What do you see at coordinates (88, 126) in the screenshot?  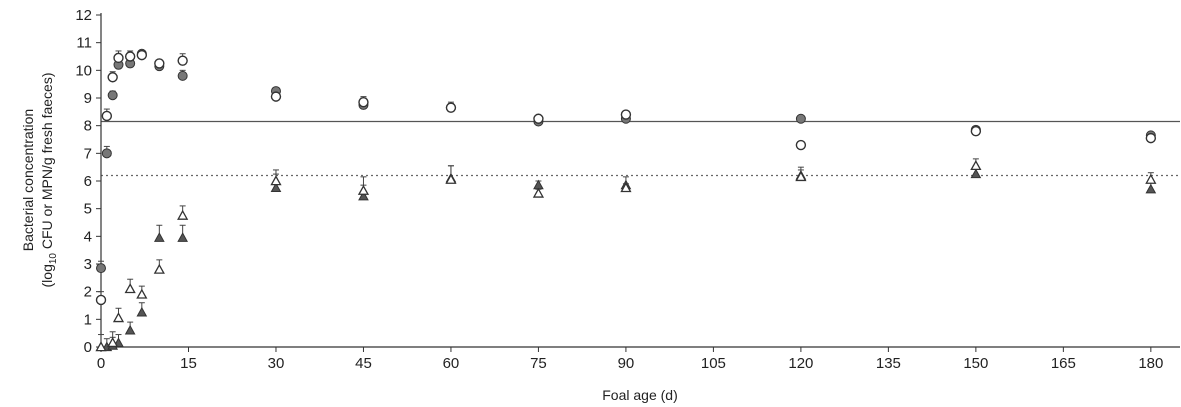 I see `y-tick-label: 8` at bounding box center [88, 126].